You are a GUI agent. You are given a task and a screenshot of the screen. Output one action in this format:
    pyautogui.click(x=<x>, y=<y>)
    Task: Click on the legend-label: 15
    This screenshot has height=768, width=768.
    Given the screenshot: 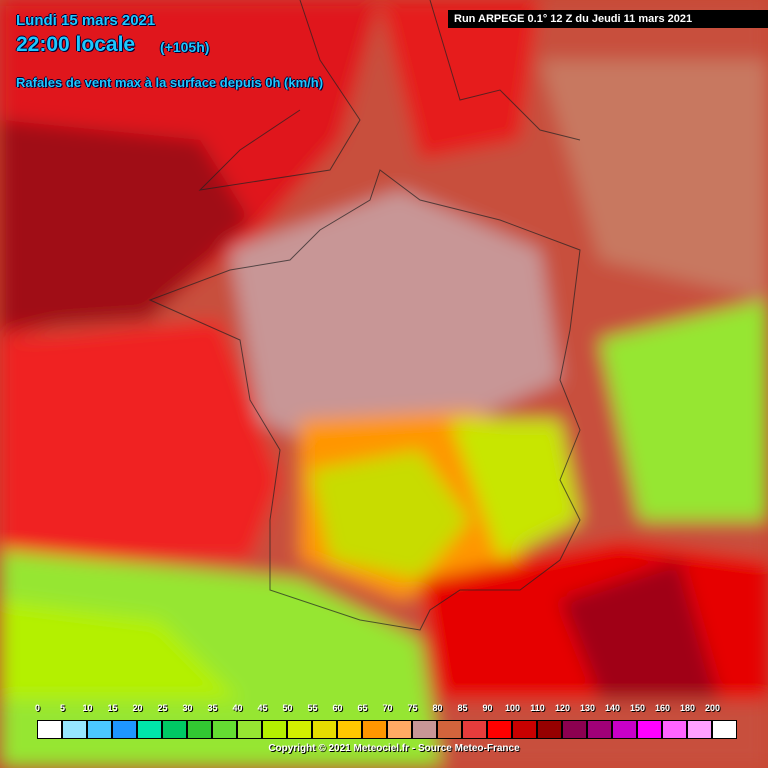 What is the action you would take?
    pyautogui.click(x=112, y=708)
    